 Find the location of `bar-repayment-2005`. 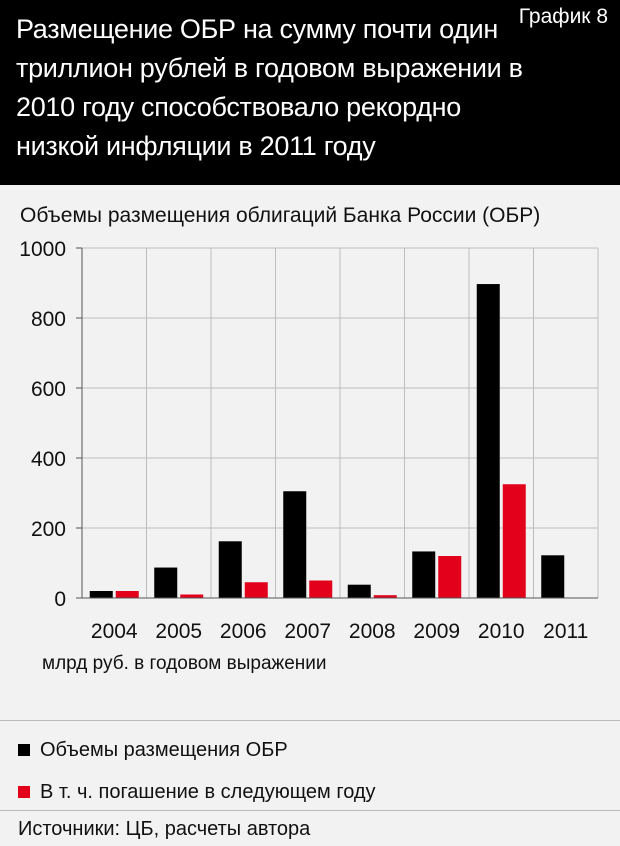

bar-repayment-2005 is located at coordinates (192, 596).